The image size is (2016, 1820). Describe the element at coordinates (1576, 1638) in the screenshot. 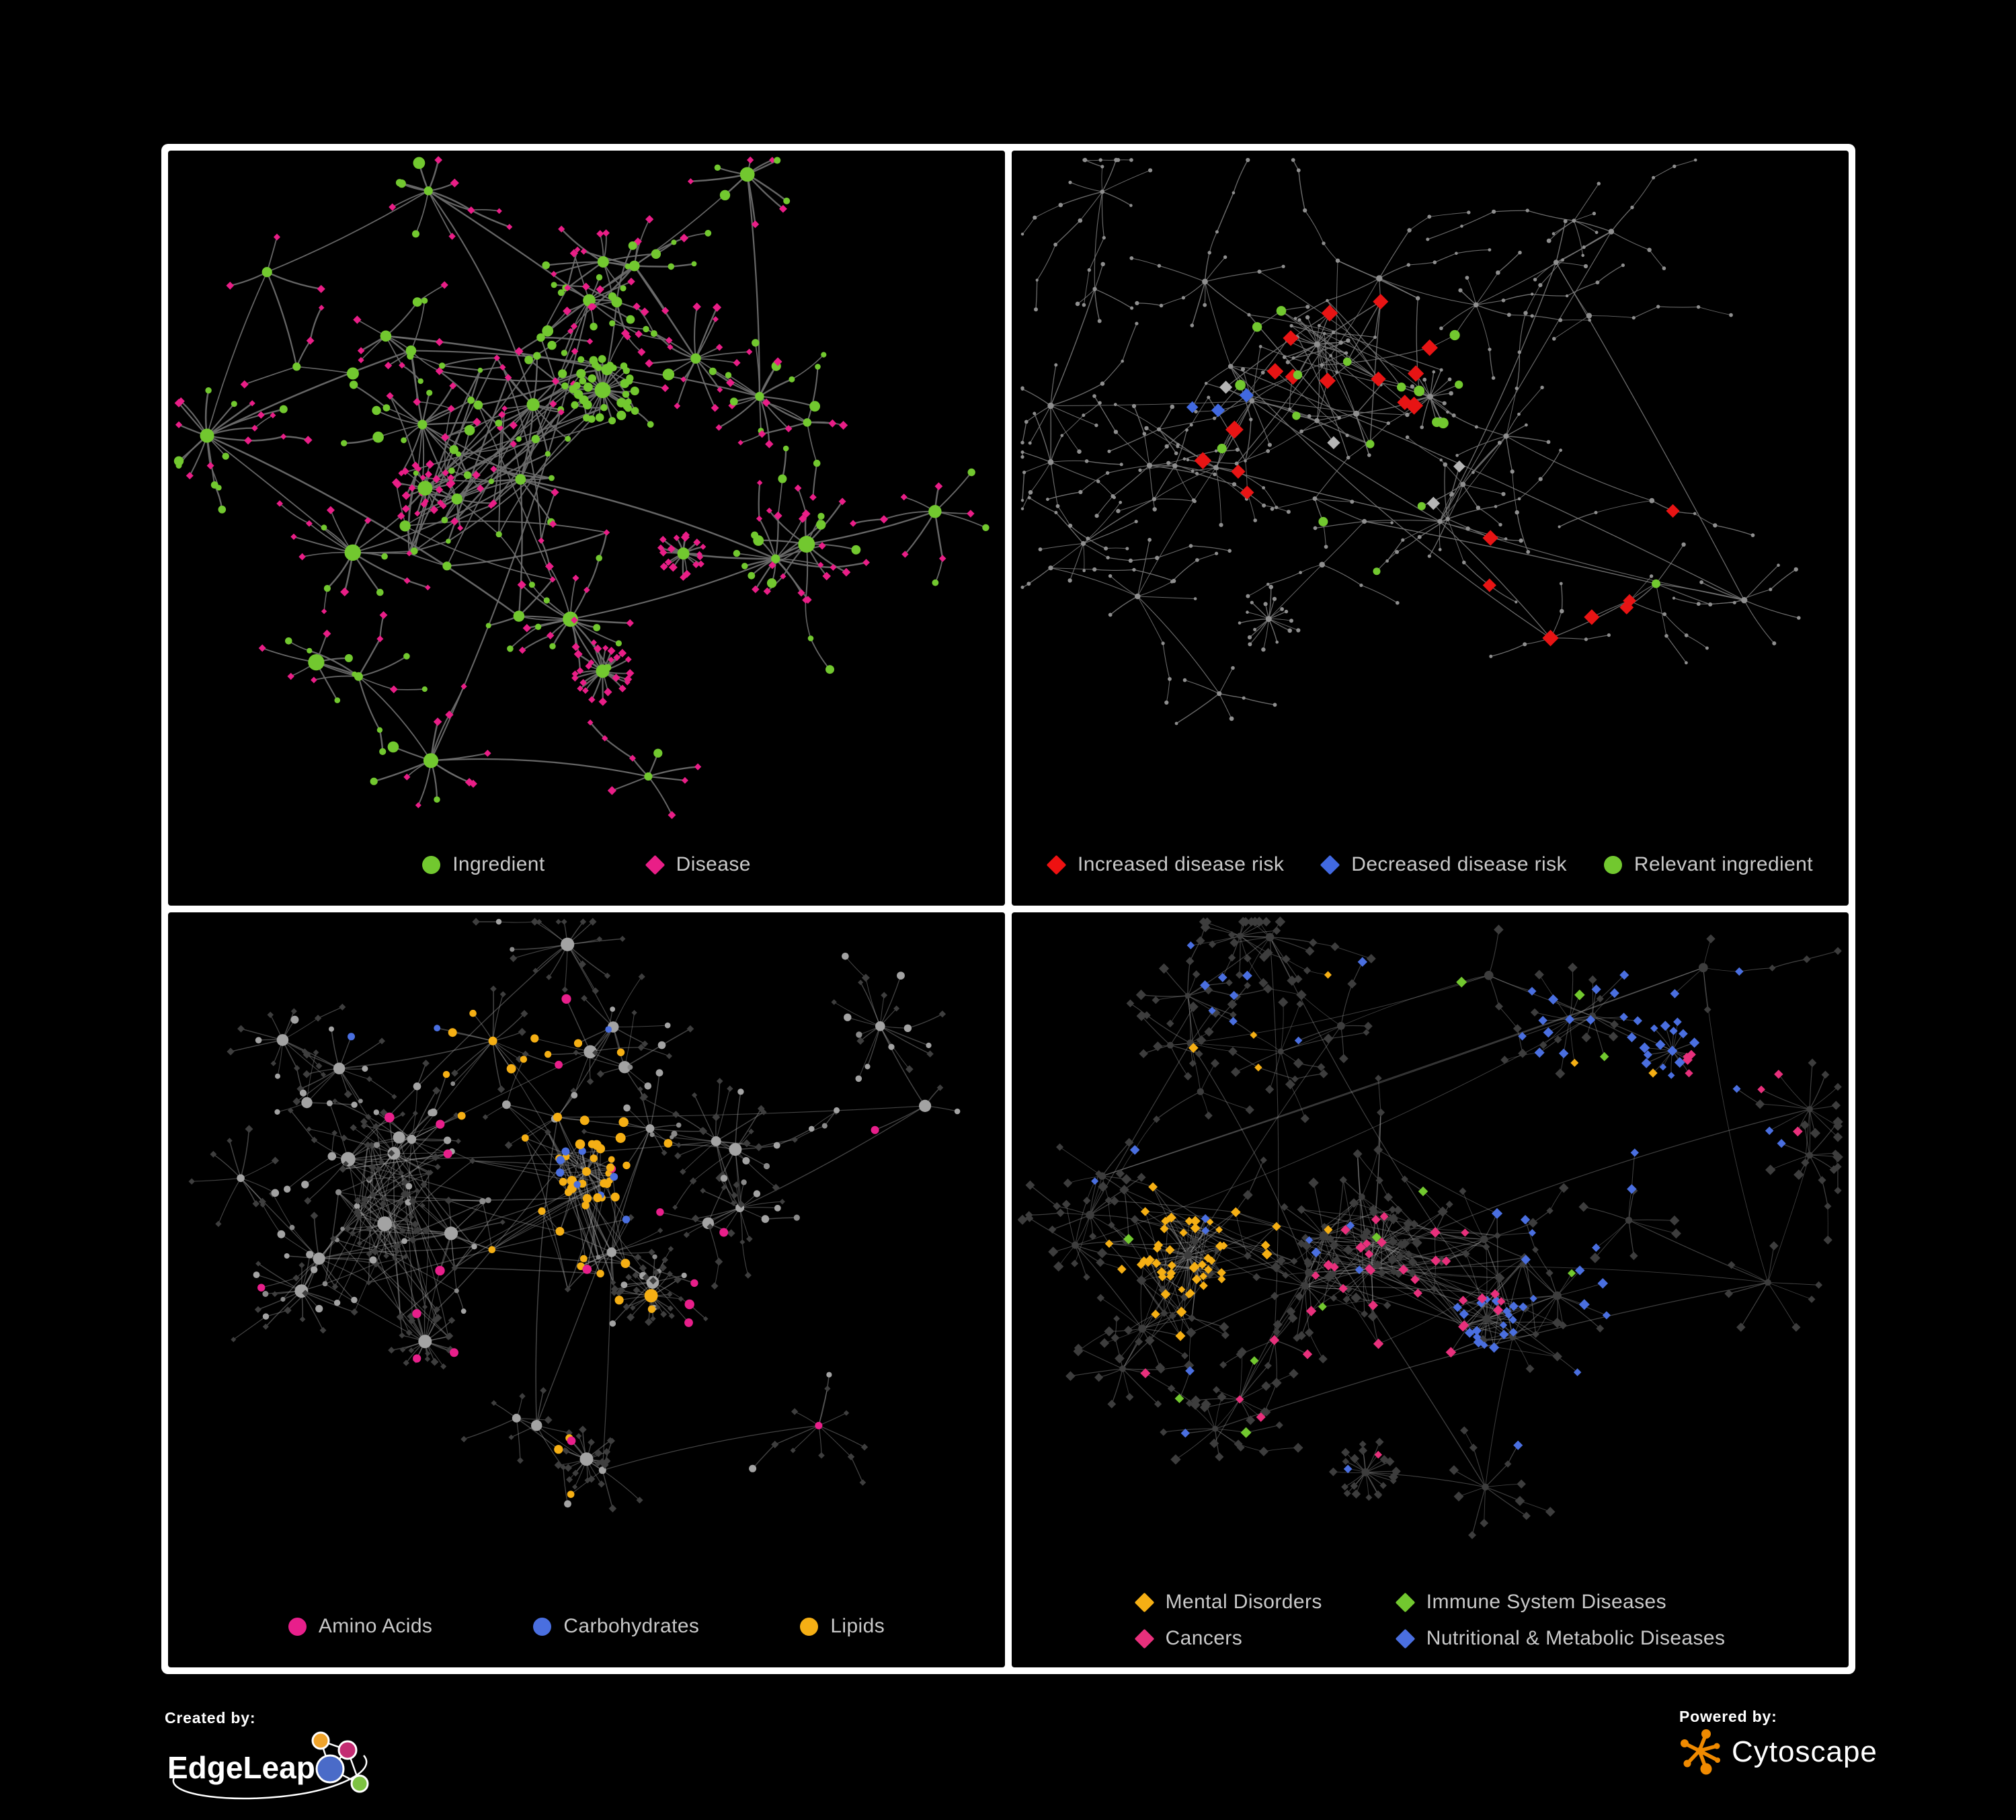

I see `legend-label: Nutritional & Metabolic Diseases` at that location.